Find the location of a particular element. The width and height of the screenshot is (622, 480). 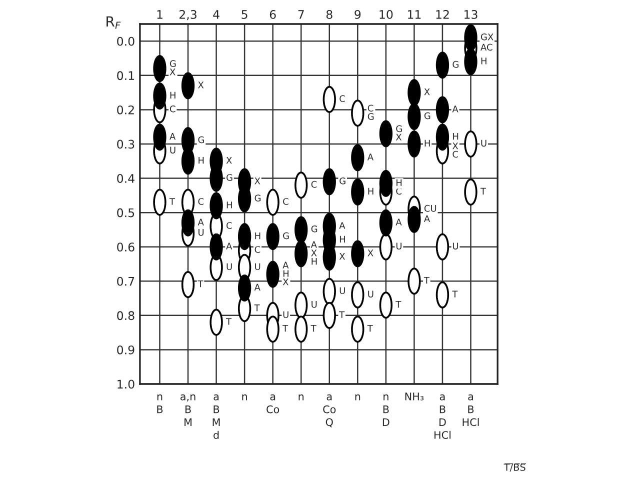

text: a Co Q is located at coordinates (329, 411).